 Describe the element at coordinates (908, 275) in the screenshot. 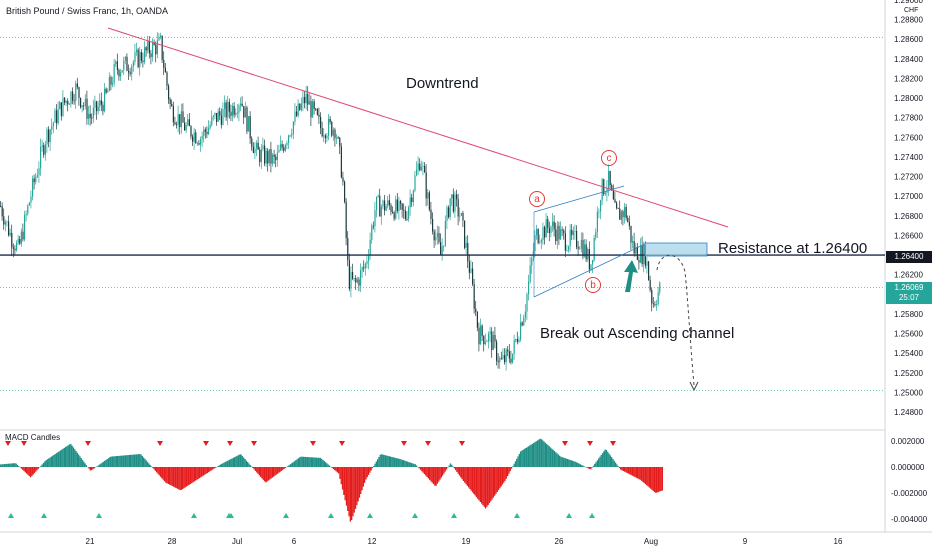

I see `price-tick-label: 1.26200` at that location.